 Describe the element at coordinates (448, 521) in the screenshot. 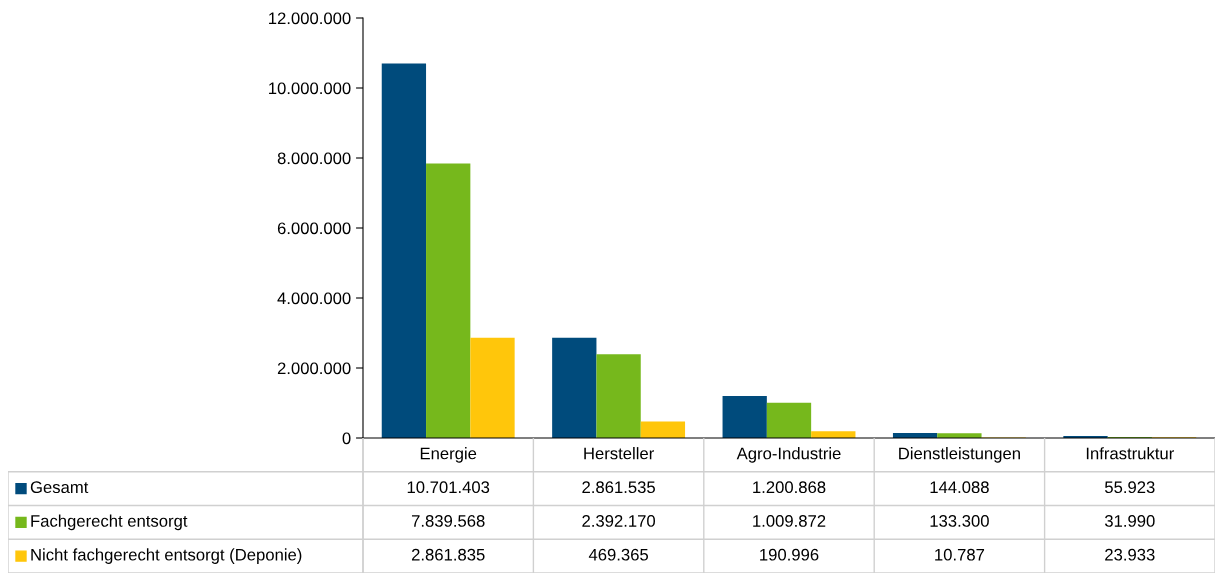

I see `data-label: 7.839.568` at that location.